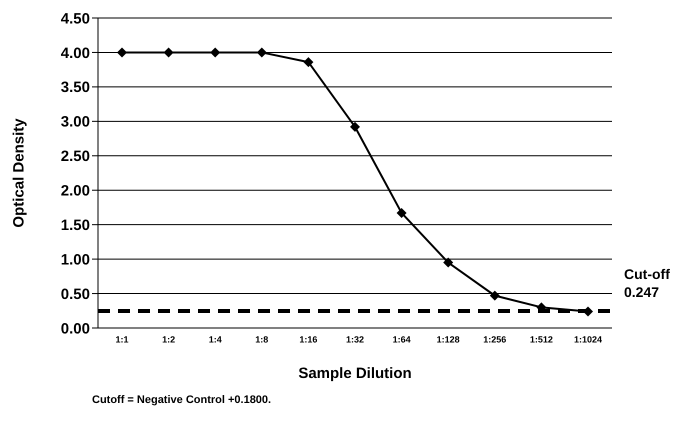 The height and width of the screenshot is (434, 690). Describe the element at coordinates (75, 87) in the screenshot. I see `y-tick-label: 3.50` at that location.